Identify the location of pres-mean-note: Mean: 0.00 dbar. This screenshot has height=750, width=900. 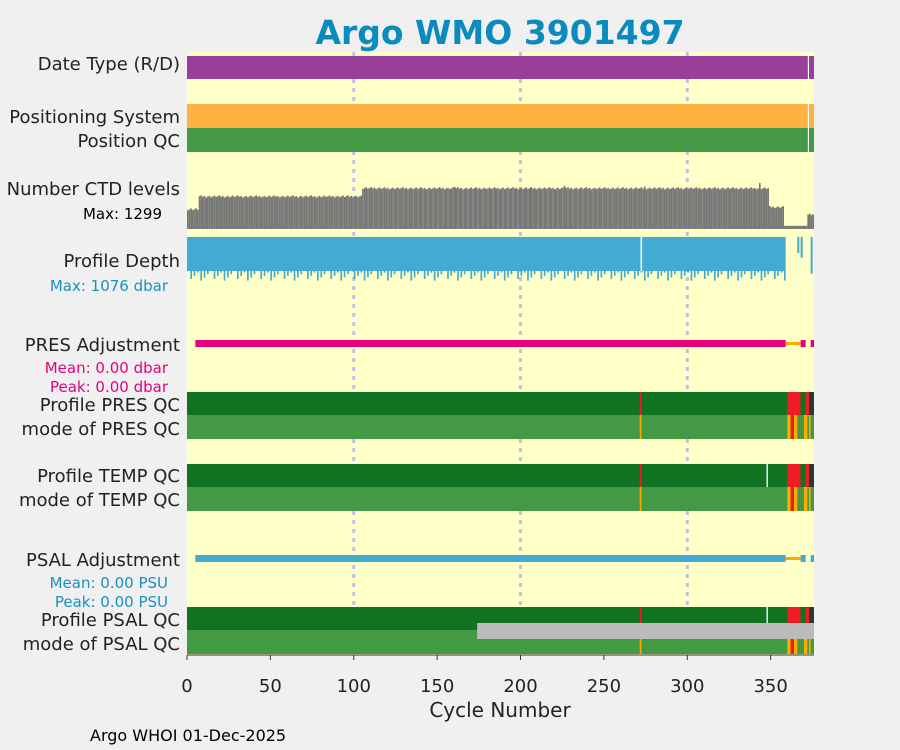
(107, 368).